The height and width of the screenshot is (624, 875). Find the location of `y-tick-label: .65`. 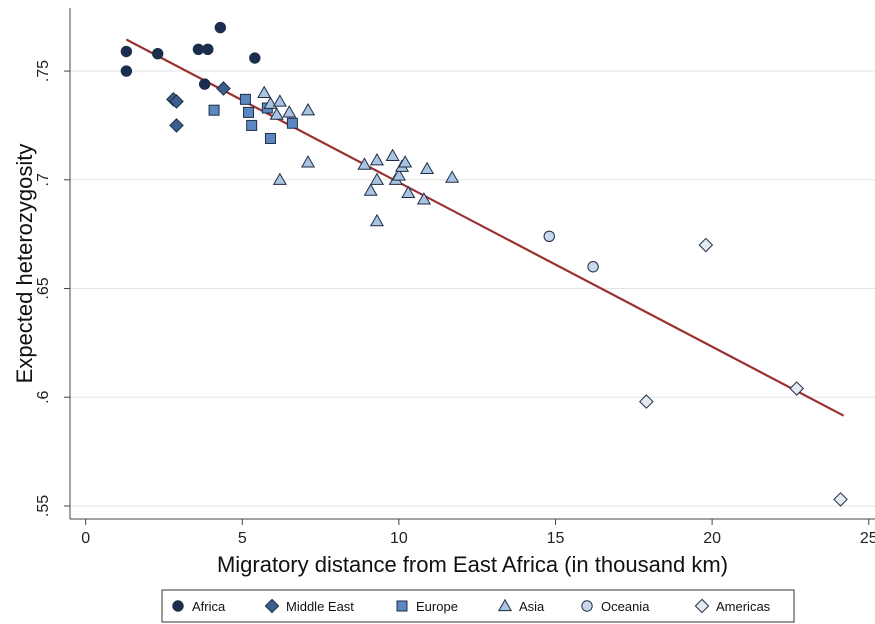

y-tick-label: .65 is located at coordinates (43, 288).